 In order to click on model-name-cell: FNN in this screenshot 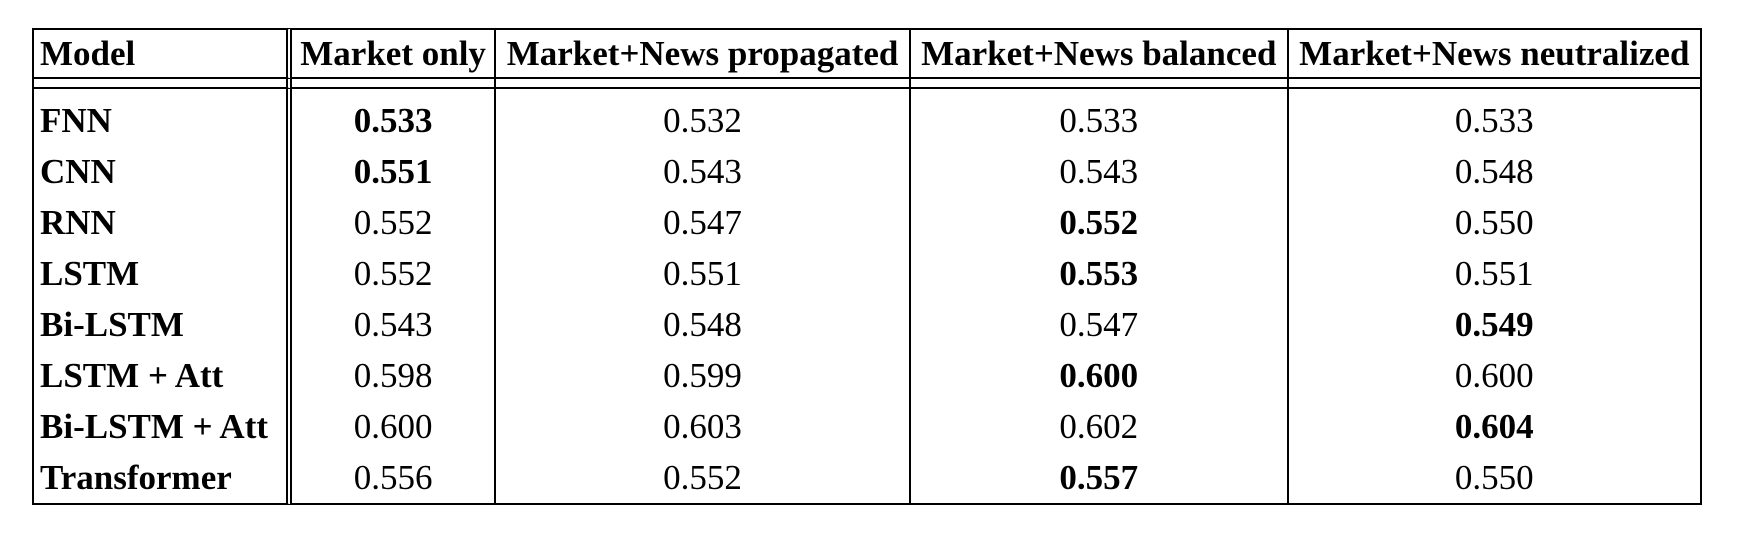, I will do `click(162, 117)`.